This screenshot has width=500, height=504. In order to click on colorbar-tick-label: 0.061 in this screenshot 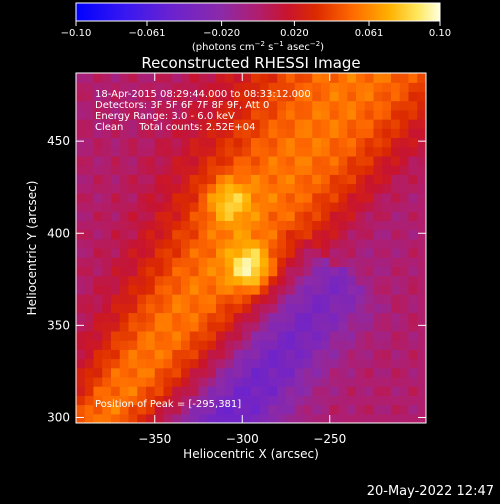, I will do `click(369, 33)`.